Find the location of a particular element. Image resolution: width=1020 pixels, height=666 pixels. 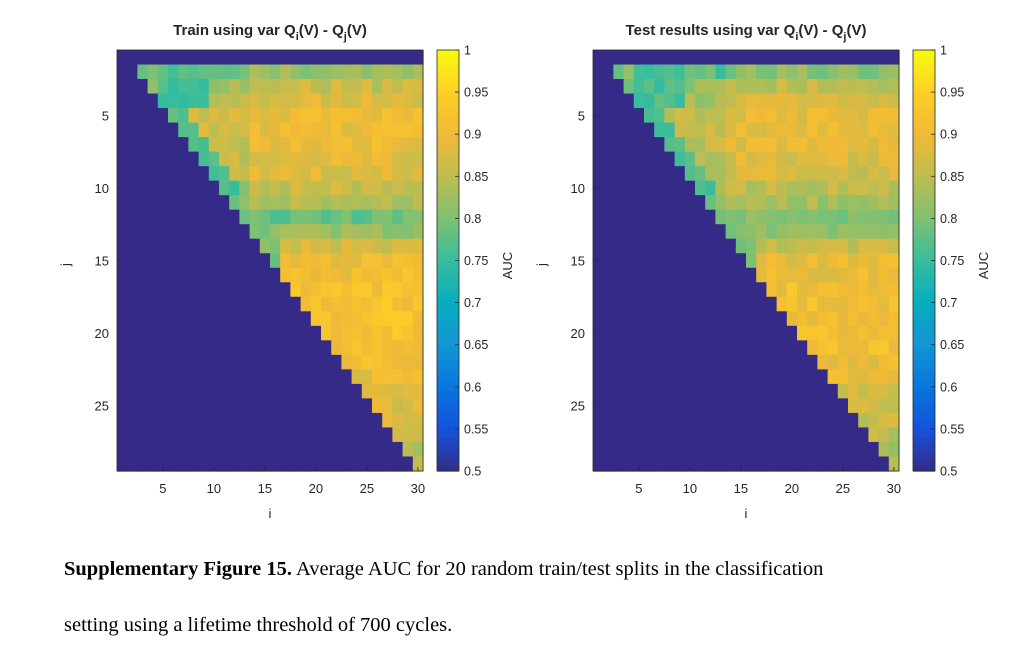

x-axis-label: i is located at coordinates (746, 513).